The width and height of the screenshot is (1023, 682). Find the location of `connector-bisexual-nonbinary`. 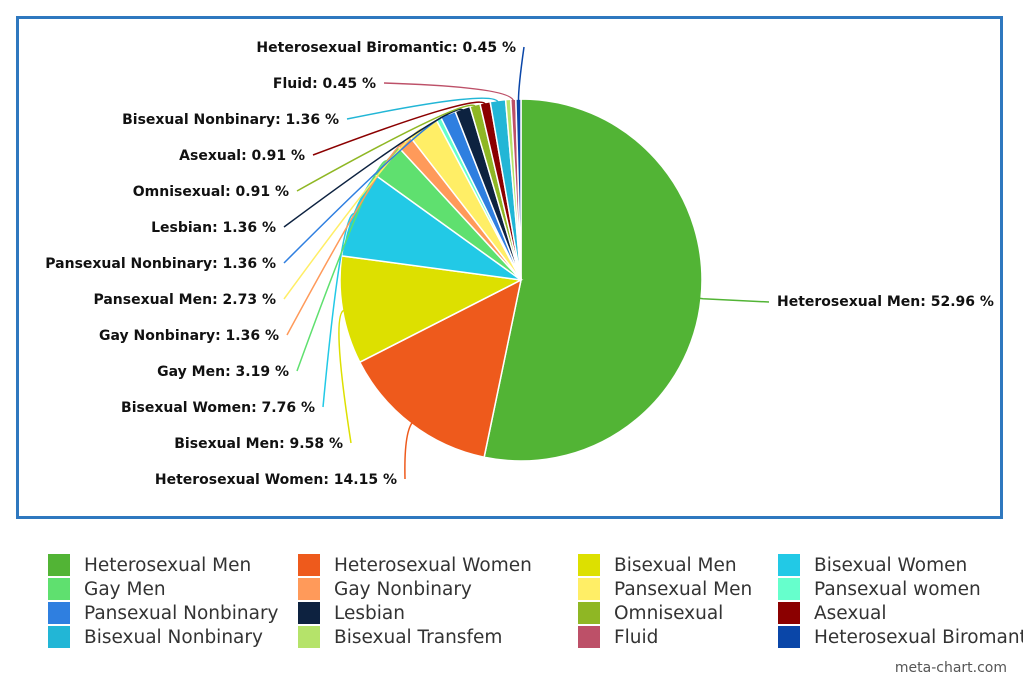

connector-bisexual-nonbinary is located at coordinates (422, 108).